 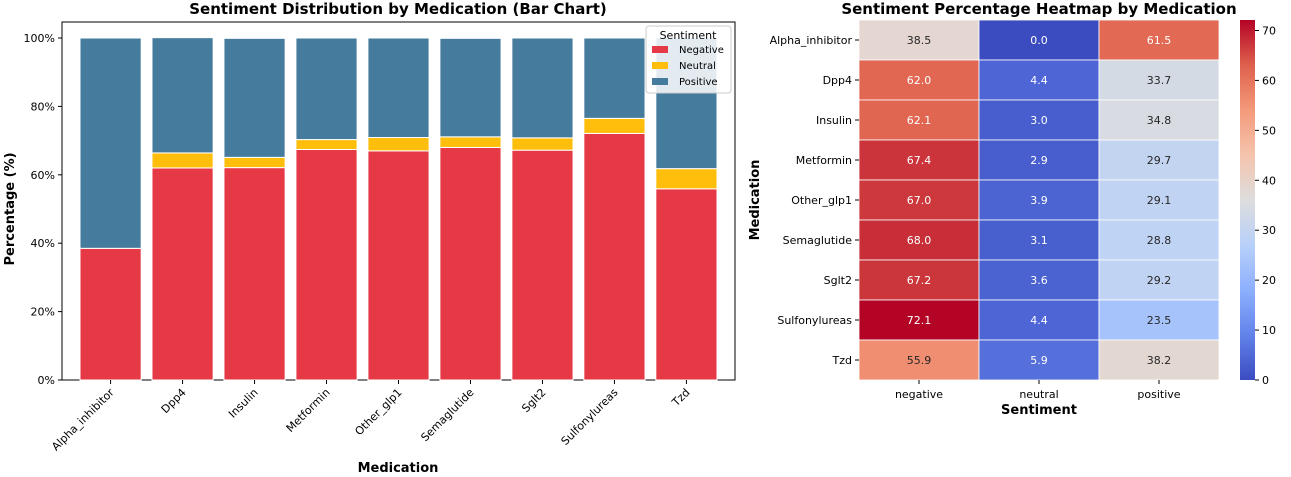 What do you see at coordinates (542, 88) in the screenshot?
I see `bar-positive-sglt2` at bounding box center [542, 88].